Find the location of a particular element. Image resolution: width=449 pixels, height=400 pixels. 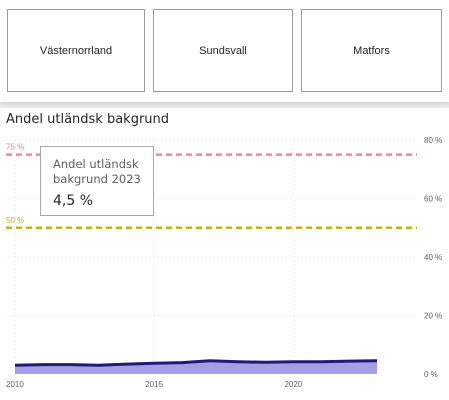

tooltip-value: 4,5 % is located at coordinates (73, 201).